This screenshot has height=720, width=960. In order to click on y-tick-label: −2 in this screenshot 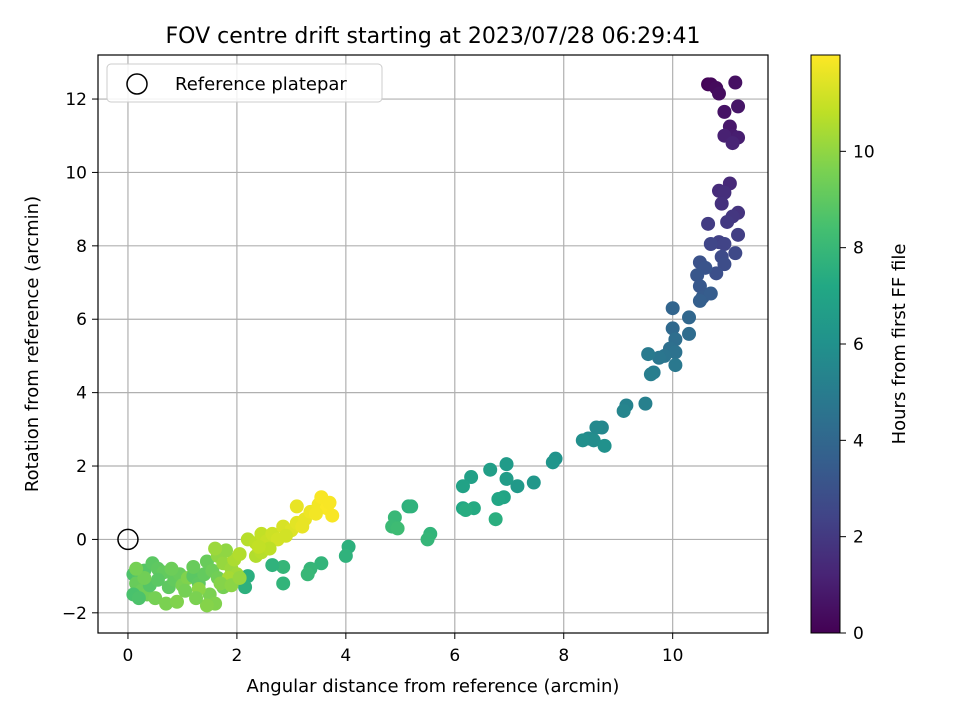, I will do `click(74, 614)`.